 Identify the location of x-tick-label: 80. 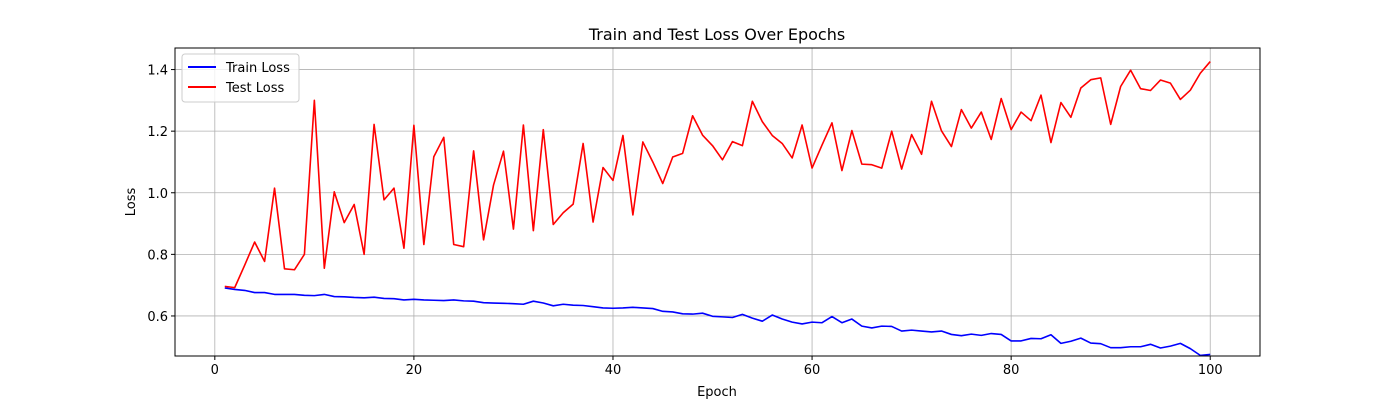
(1011, 370).